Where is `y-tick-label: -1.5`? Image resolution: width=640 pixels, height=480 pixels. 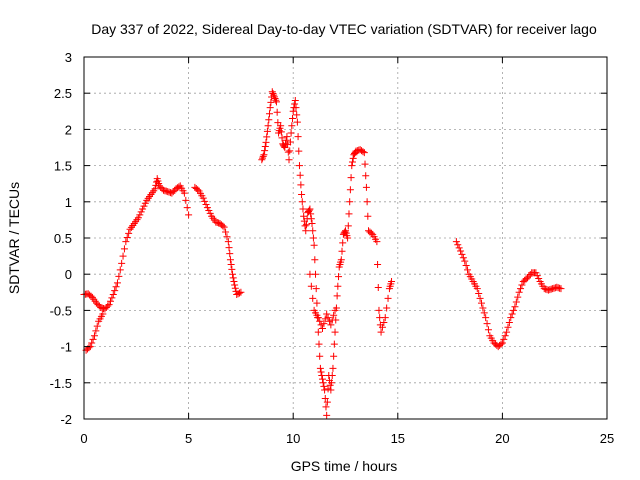 y-tick-label: -1.5 is located at coordinates (61, 383).